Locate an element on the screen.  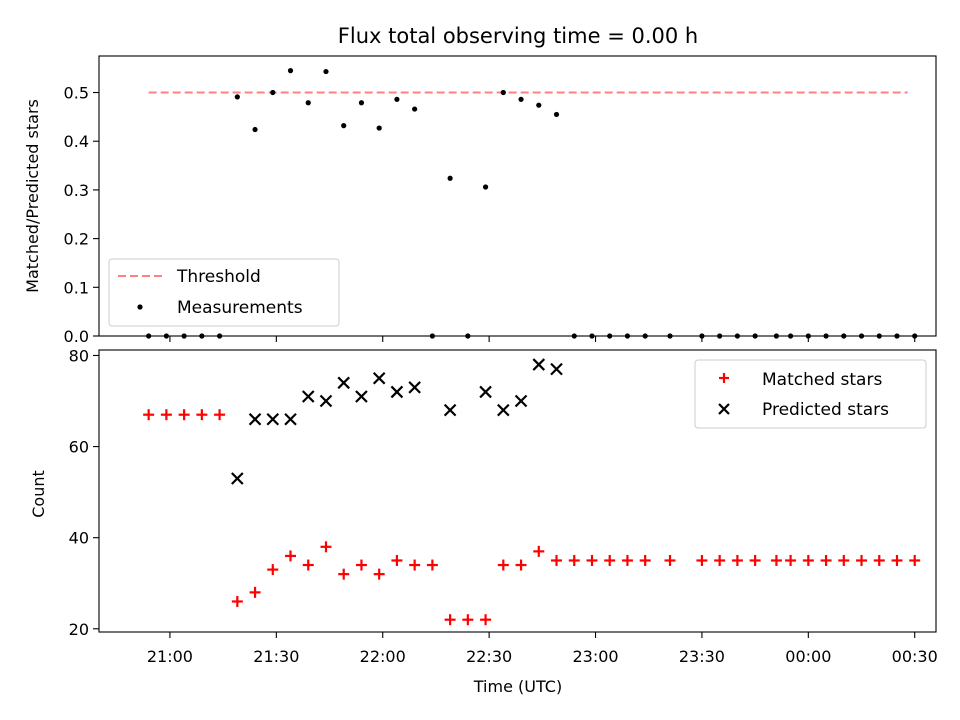
count-legend: Matched stars Predicted stars is located at coordinates (810, 394).